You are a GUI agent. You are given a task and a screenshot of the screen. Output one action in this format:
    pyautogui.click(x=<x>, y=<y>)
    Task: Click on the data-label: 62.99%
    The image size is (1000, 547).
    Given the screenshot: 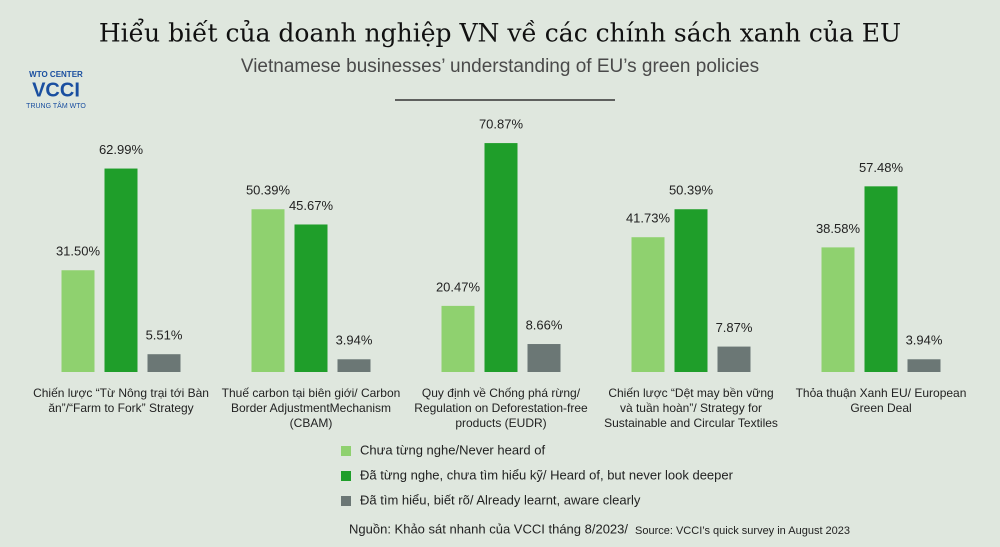 What is the action you would take?
    pyautogui.click(x=121, y=149)
    